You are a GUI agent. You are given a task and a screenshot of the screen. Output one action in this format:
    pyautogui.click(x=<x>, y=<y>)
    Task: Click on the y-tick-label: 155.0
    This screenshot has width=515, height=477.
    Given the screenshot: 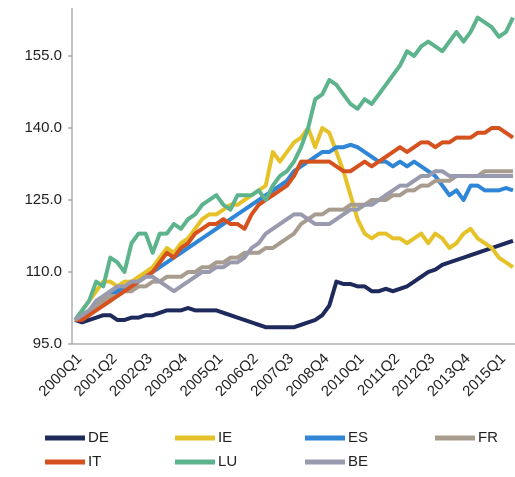 What is the action you would take?
    pyautogui.click(x=43, y=55)
    